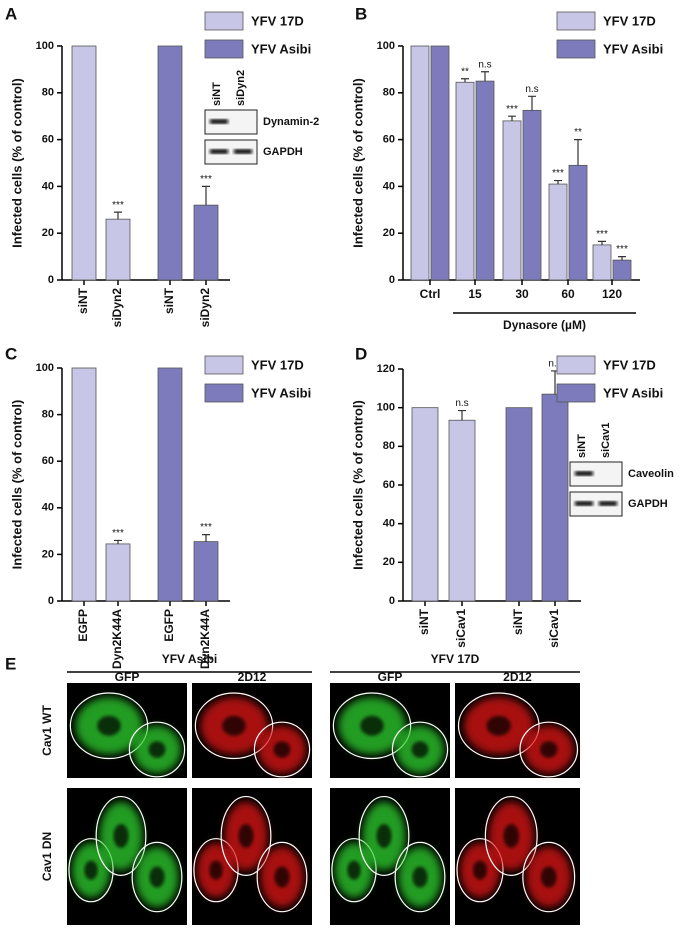 The height and width of the screenshot is (930, 700). Describe the element at coordinates (361, 13) in the screenshot. I see `panel-label: B` at that location.